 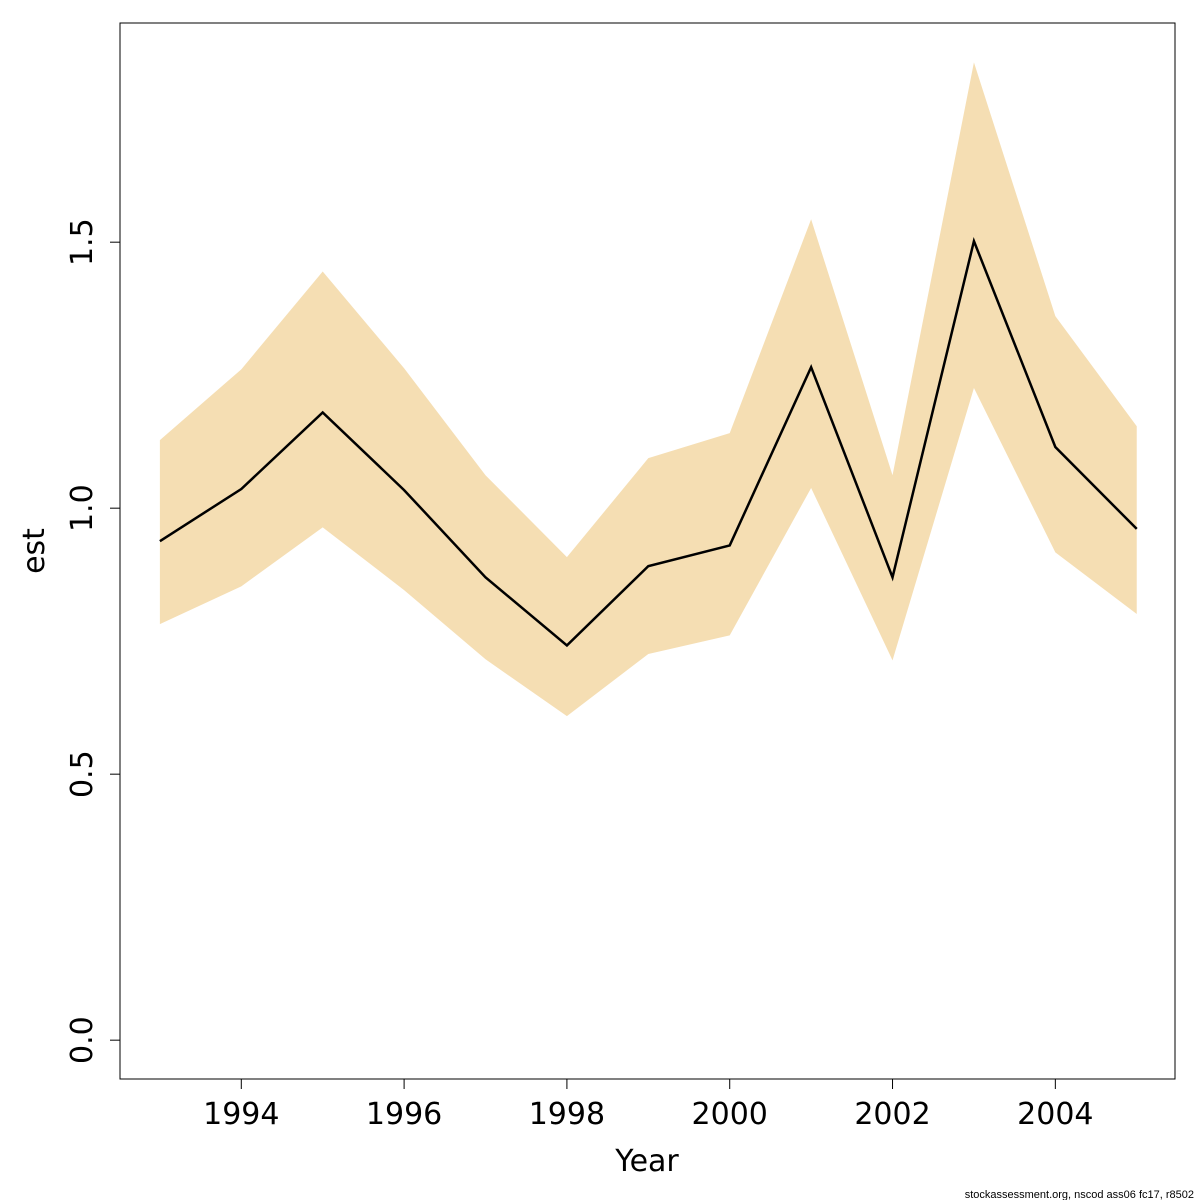 I want to click on x-tick-label: 2004, so click(x=1055, y=1114).